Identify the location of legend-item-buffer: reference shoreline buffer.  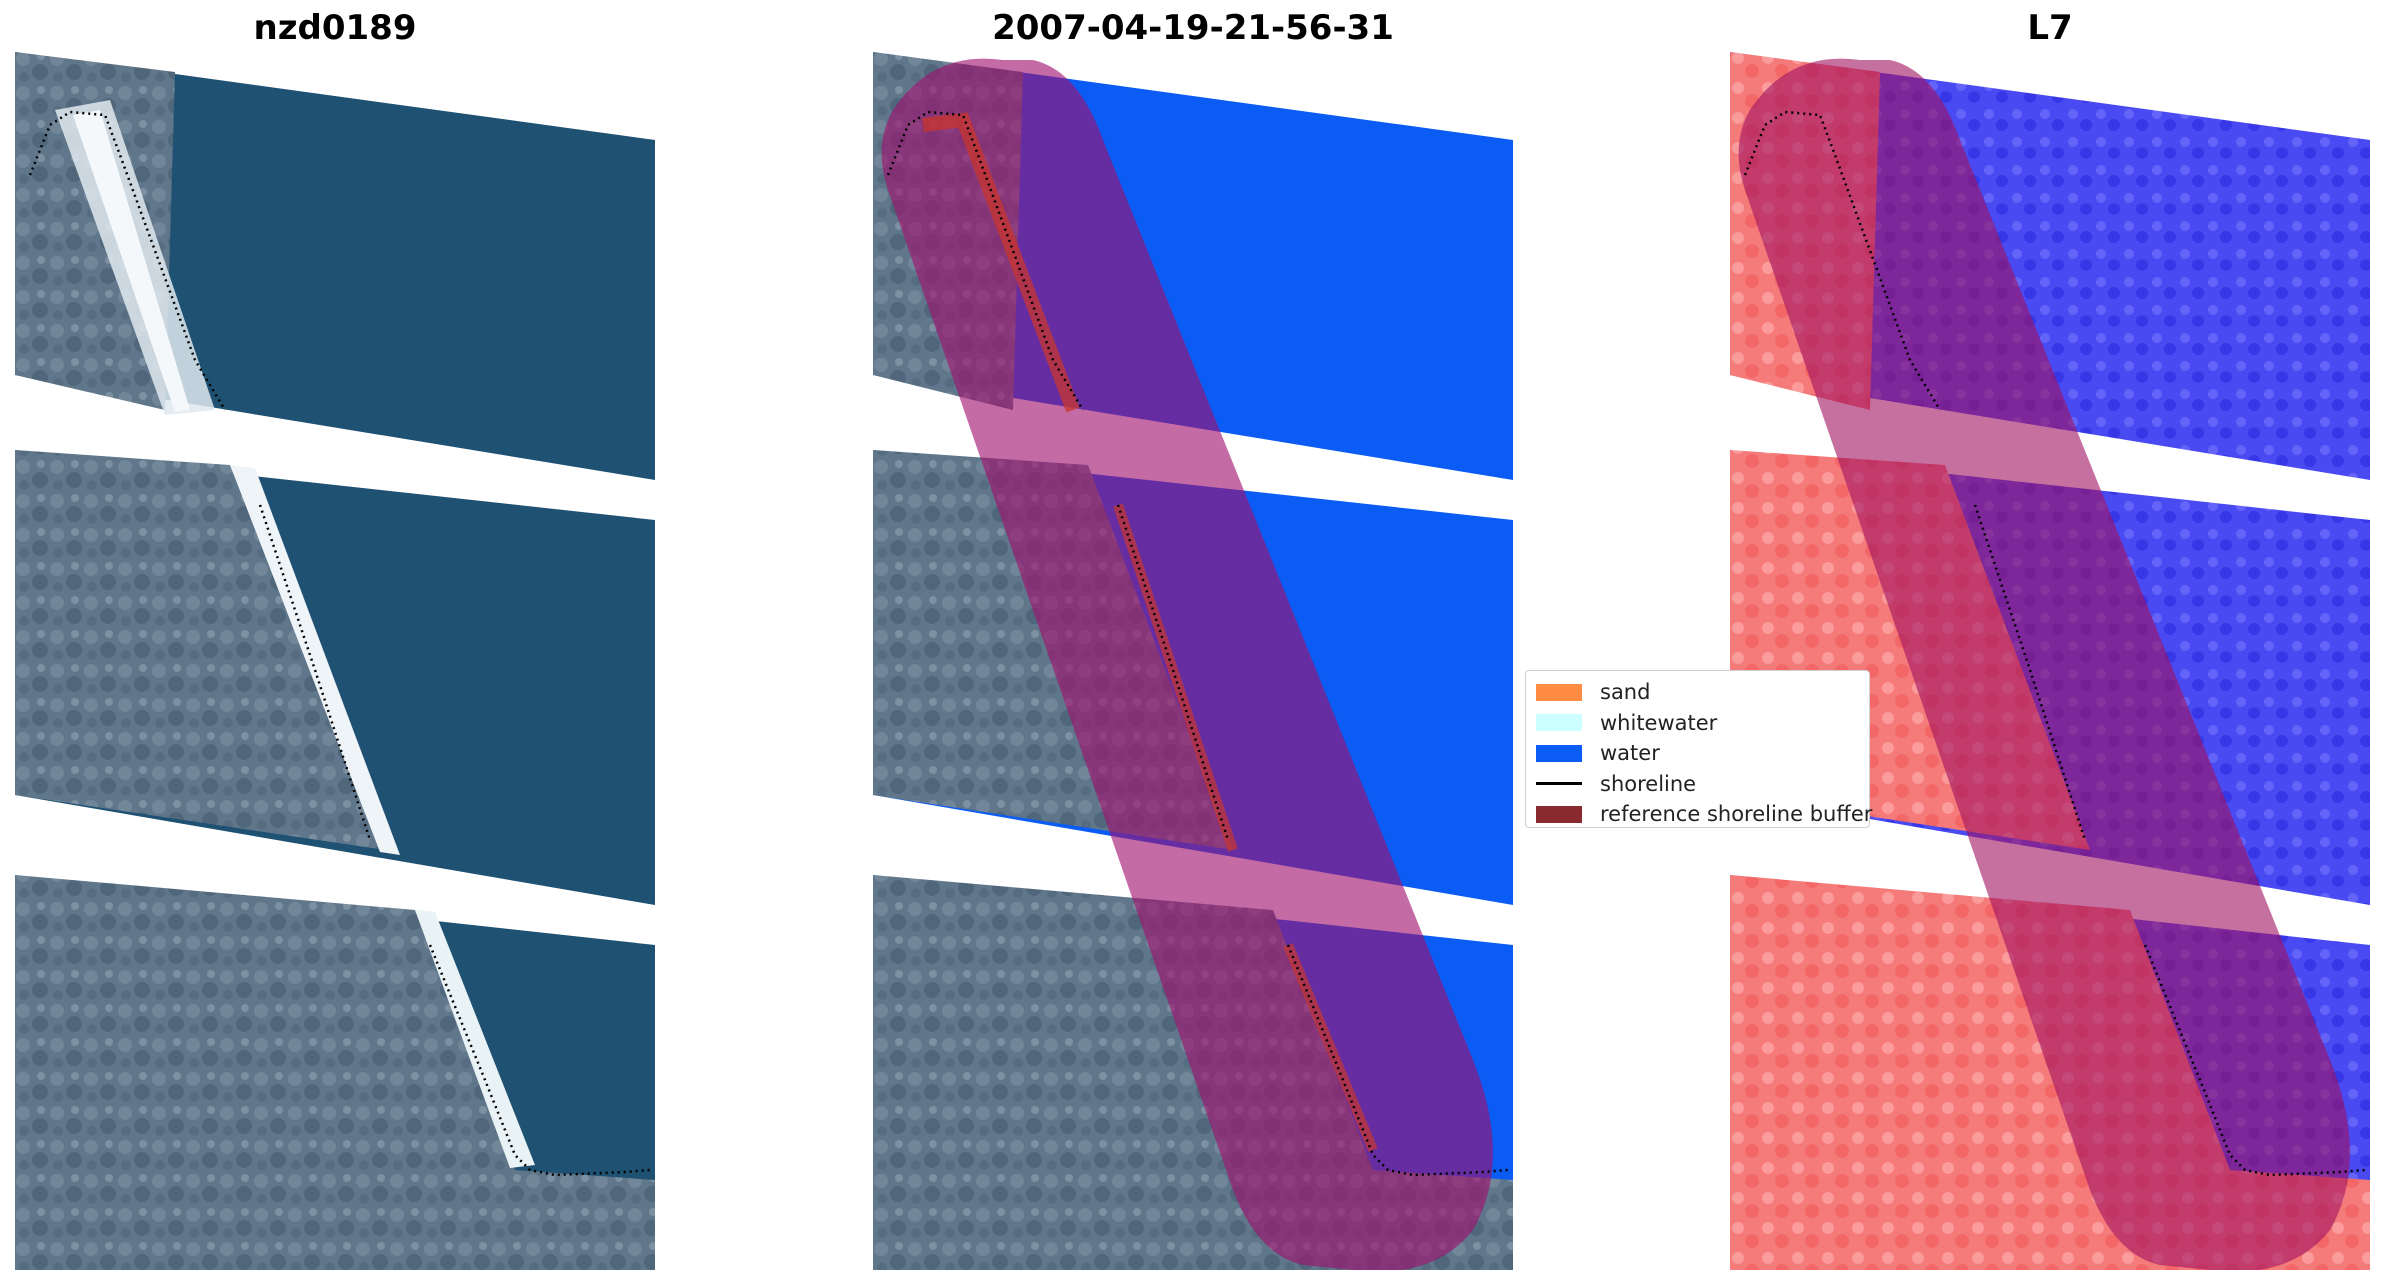
(1704, 814).